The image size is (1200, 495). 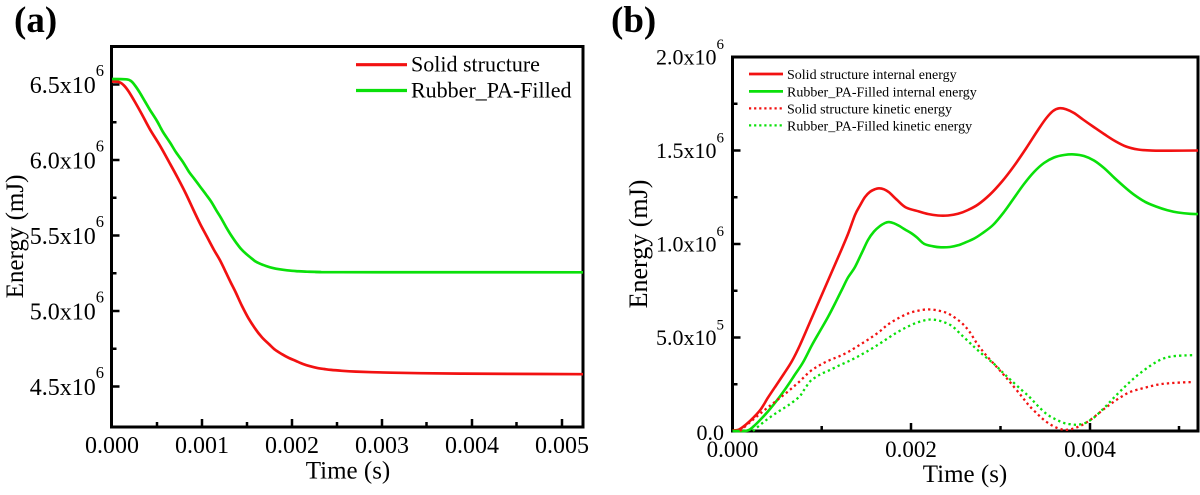 I want to click on svg-text:Rubber_PA-Filled kinetic energ: Rubber_PA-Filled kinetic energy, so click(x=879, y=126).